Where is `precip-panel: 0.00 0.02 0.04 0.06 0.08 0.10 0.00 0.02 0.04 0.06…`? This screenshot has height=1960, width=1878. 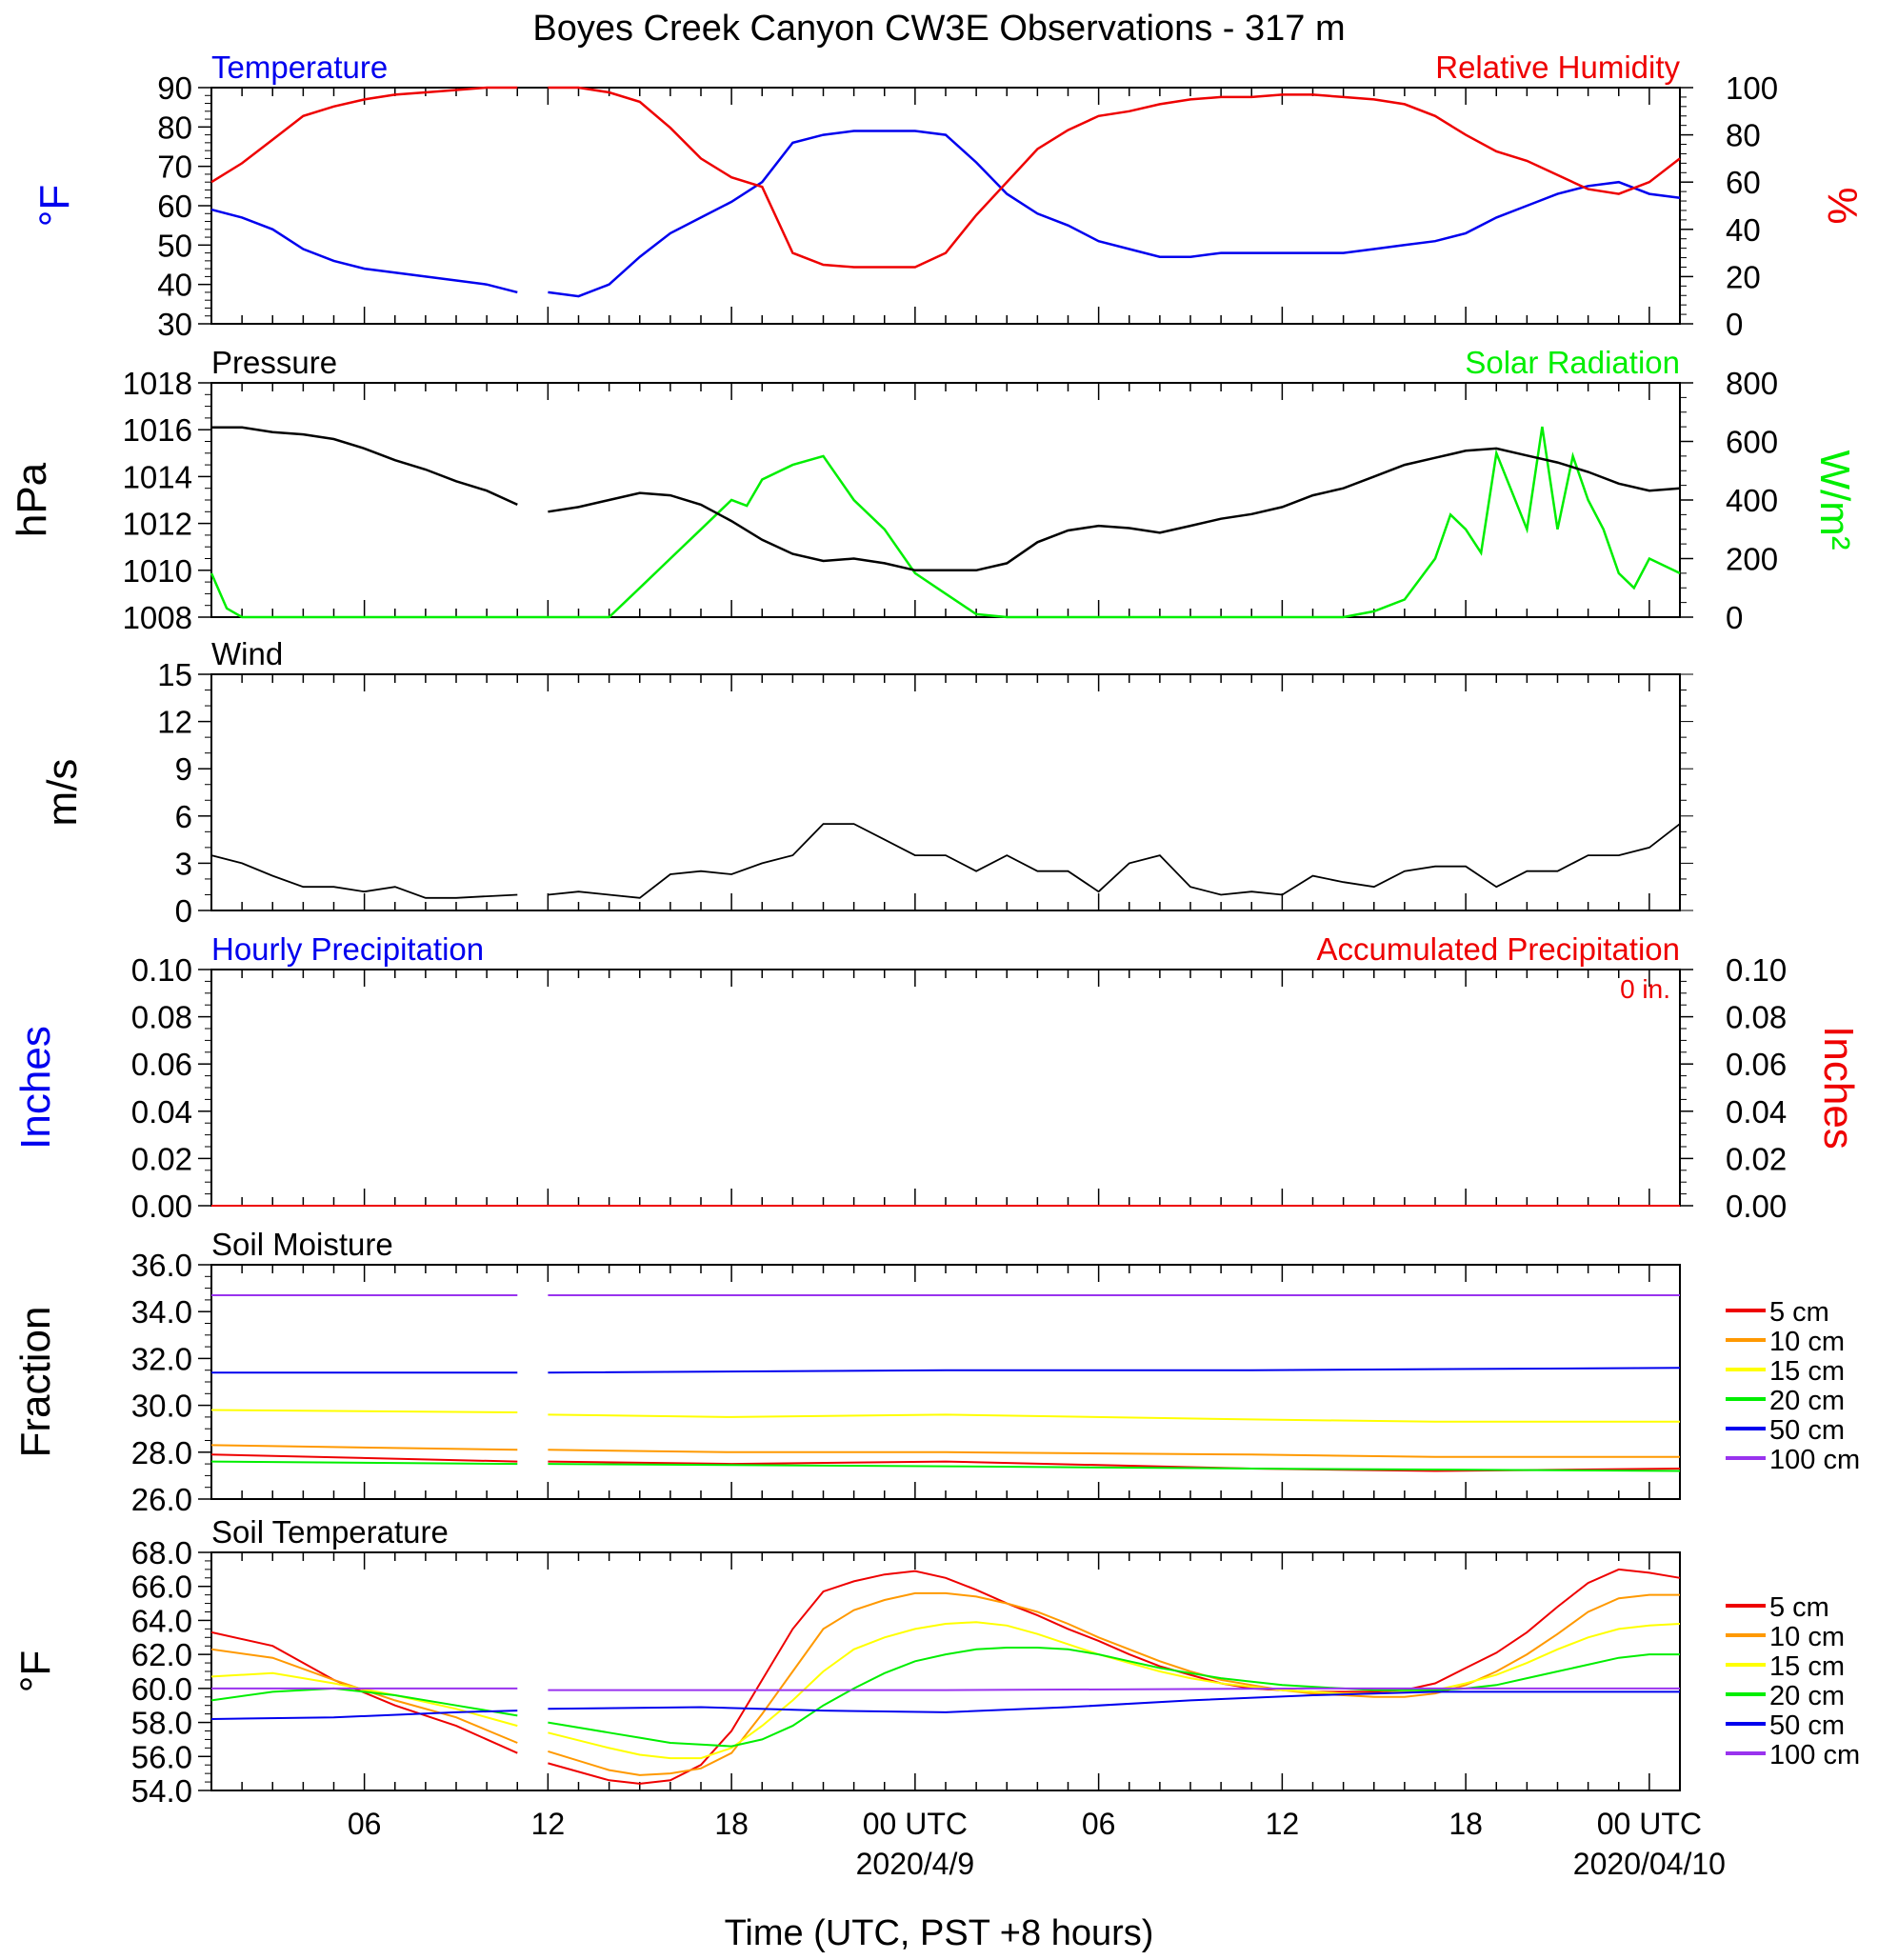 precip-panel: 0.00 0.02 0.04 0.06 0.08 0.10 0.00 0.02 0.04 0.06… is located at coordinates (937, 1077).